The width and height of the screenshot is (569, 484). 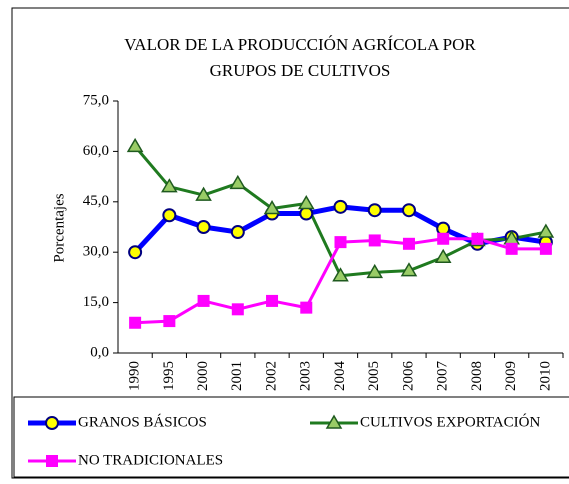 I want to click on y-axis-label: Porcentajes, so click(x=59, y=227).